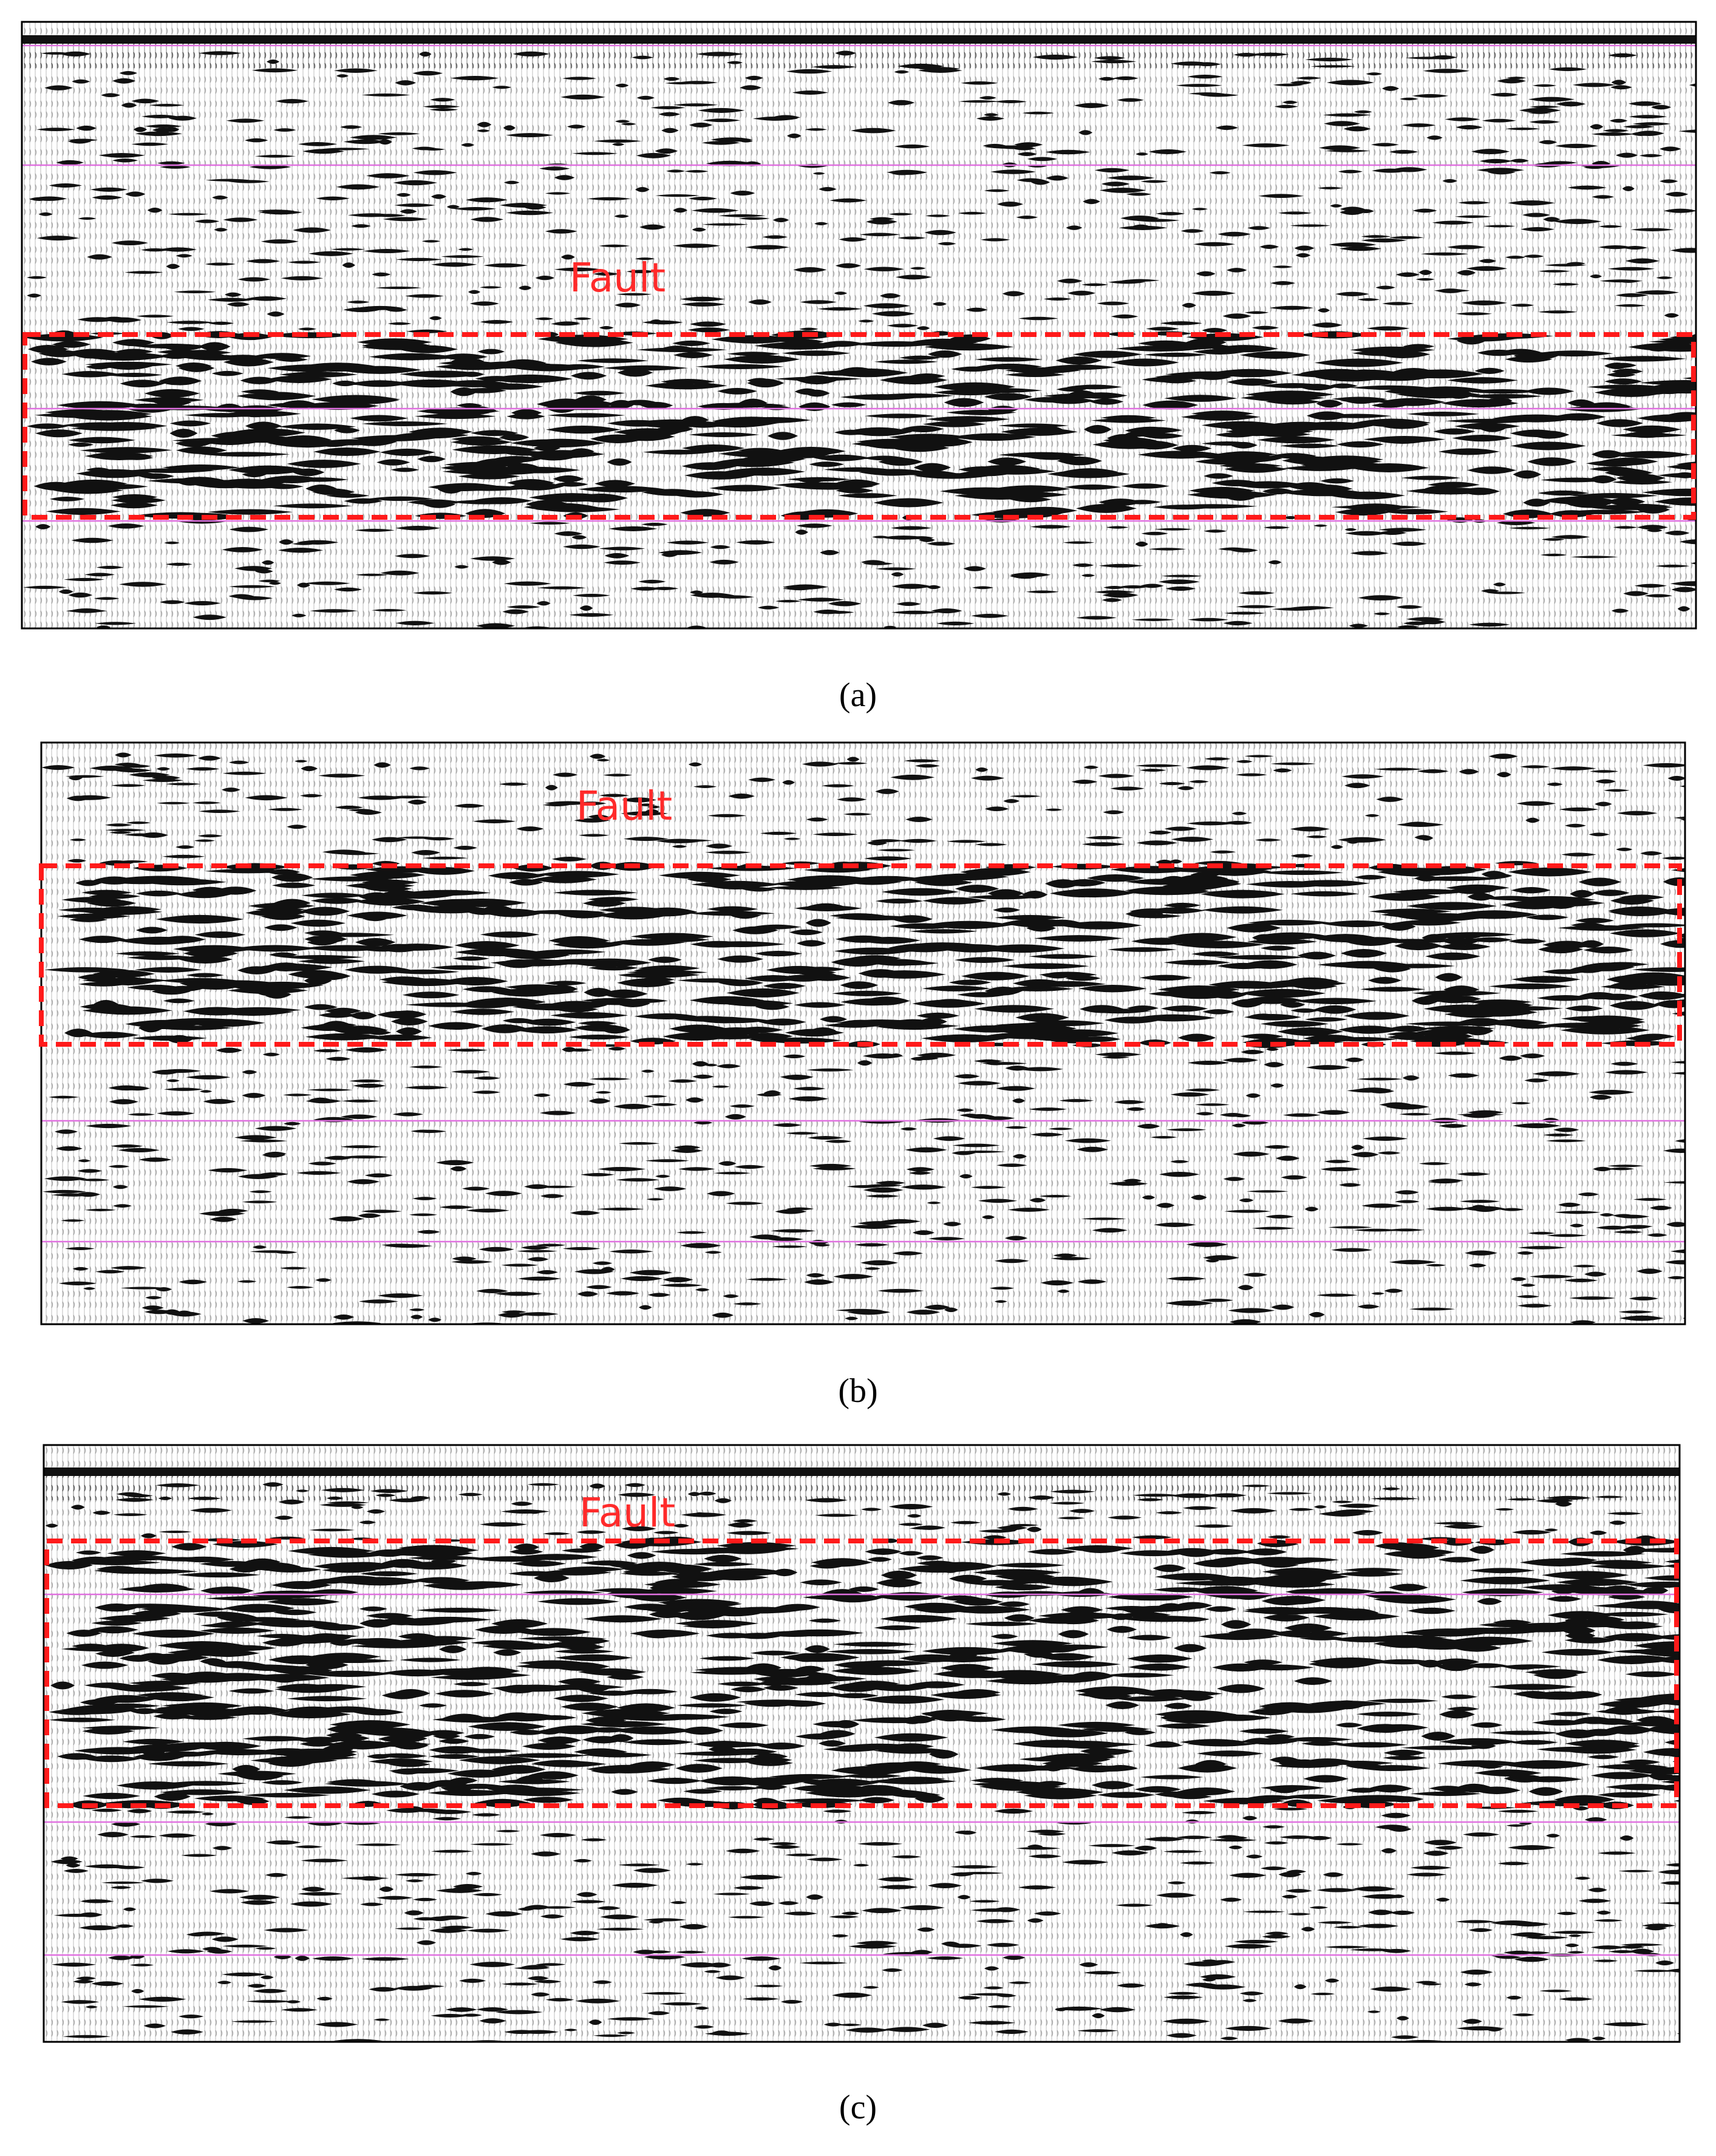 This screenshot has height=2156, width=1716. What do you see at coordinates (857, 1391) in the screenshot?
I see `panel-caption: (b)` at bounding box center [857, 1391].